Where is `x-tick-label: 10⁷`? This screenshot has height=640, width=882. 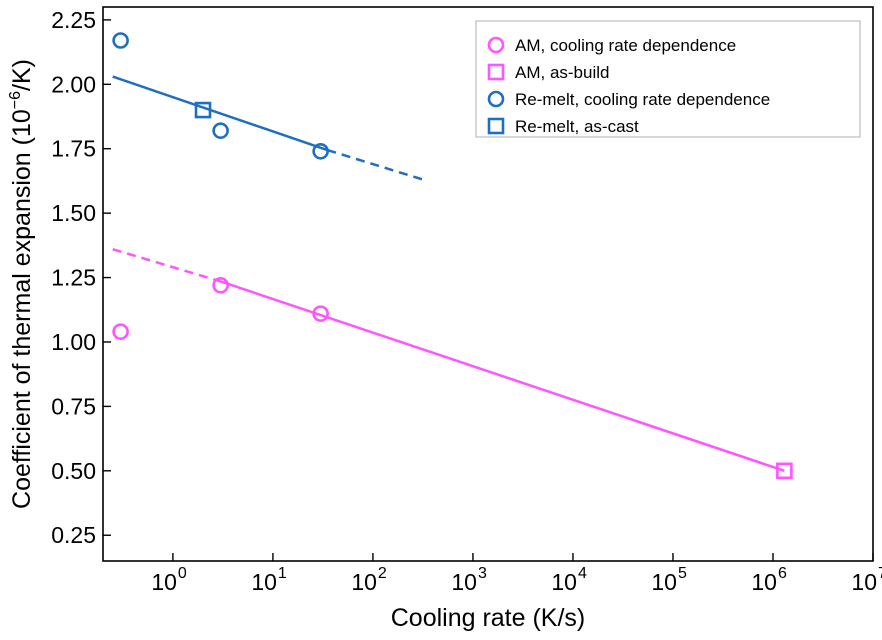
x-tick-label: 10⁷ is located at coordinates (866, 580).